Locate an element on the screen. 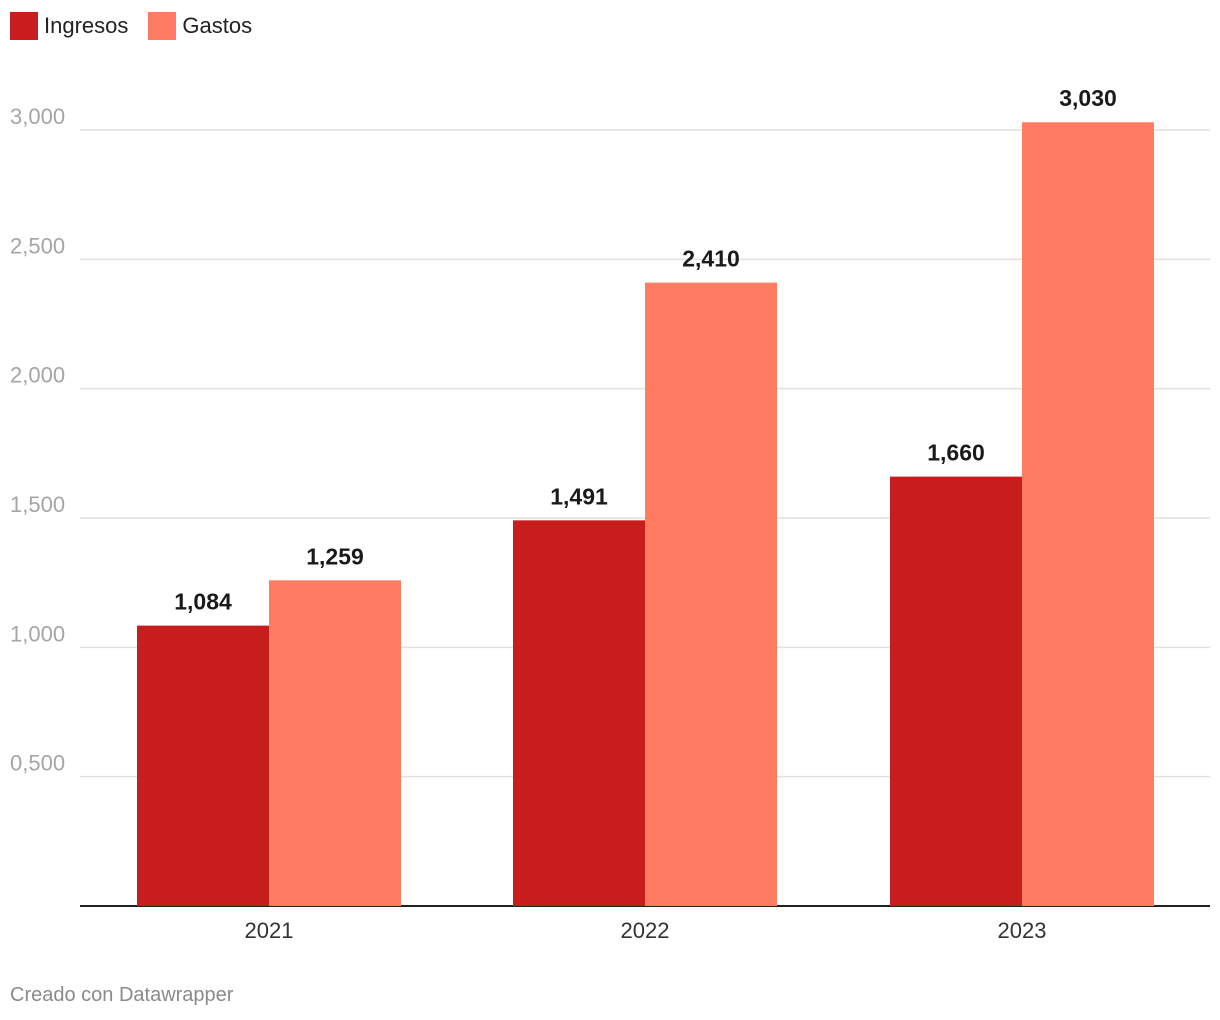  y-tick-label: 1,500 is located at coordinates (37, 504).